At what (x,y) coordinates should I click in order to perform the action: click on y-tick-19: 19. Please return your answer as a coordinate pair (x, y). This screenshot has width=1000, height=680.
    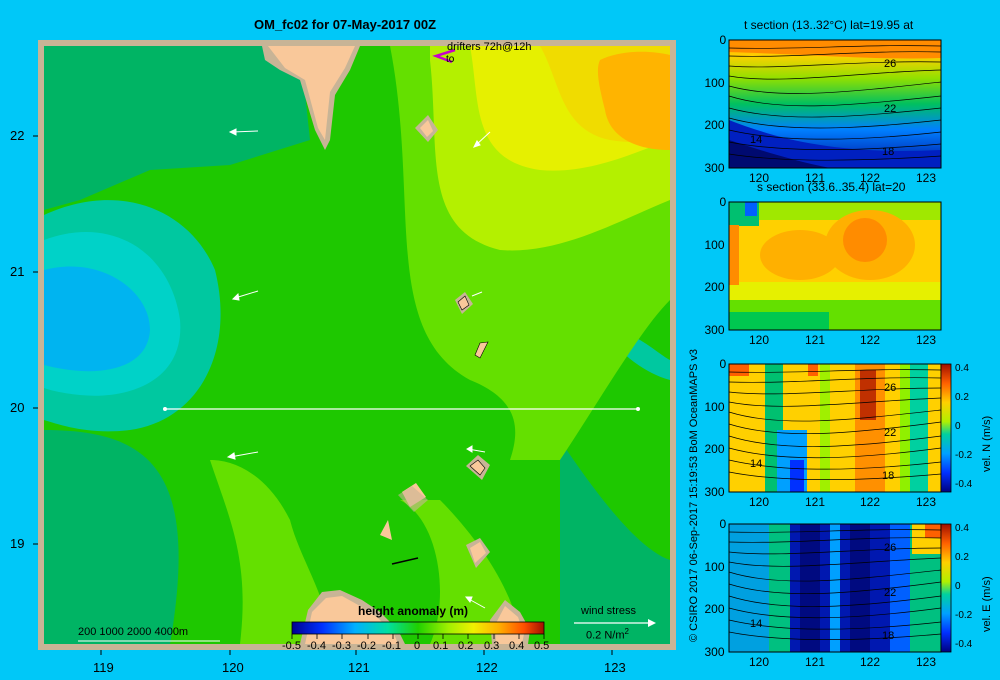
    Looking at the image, I should click on (17, 543).